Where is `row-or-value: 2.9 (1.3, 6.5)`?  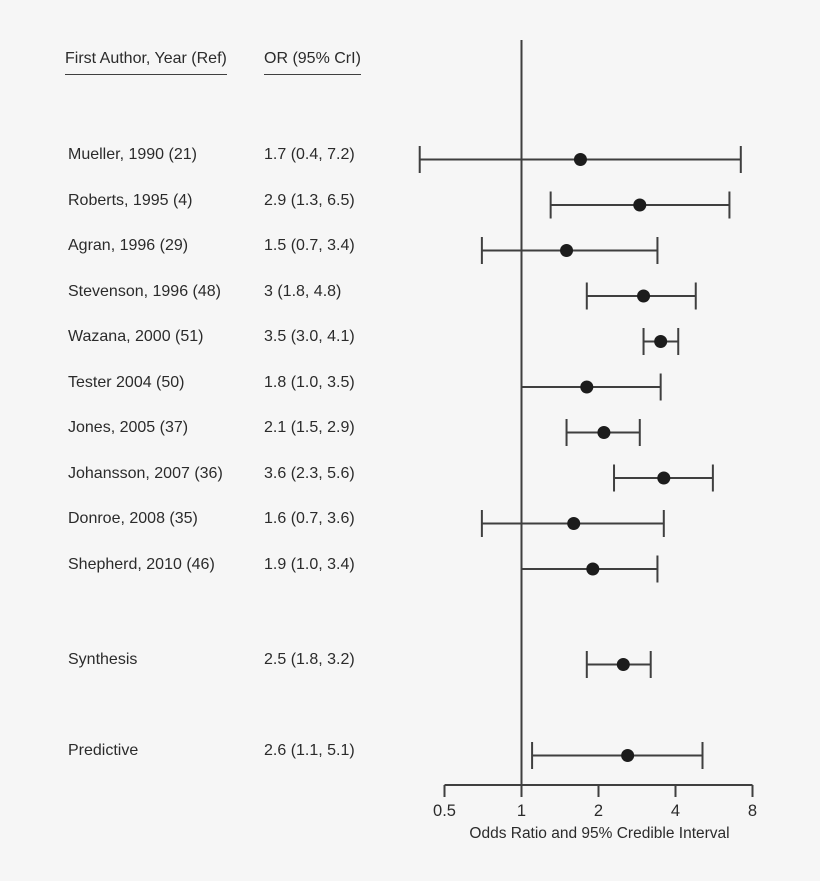 row-or-value: 2.9 (1.3, 6.5) is located at coordinates (309, 200).